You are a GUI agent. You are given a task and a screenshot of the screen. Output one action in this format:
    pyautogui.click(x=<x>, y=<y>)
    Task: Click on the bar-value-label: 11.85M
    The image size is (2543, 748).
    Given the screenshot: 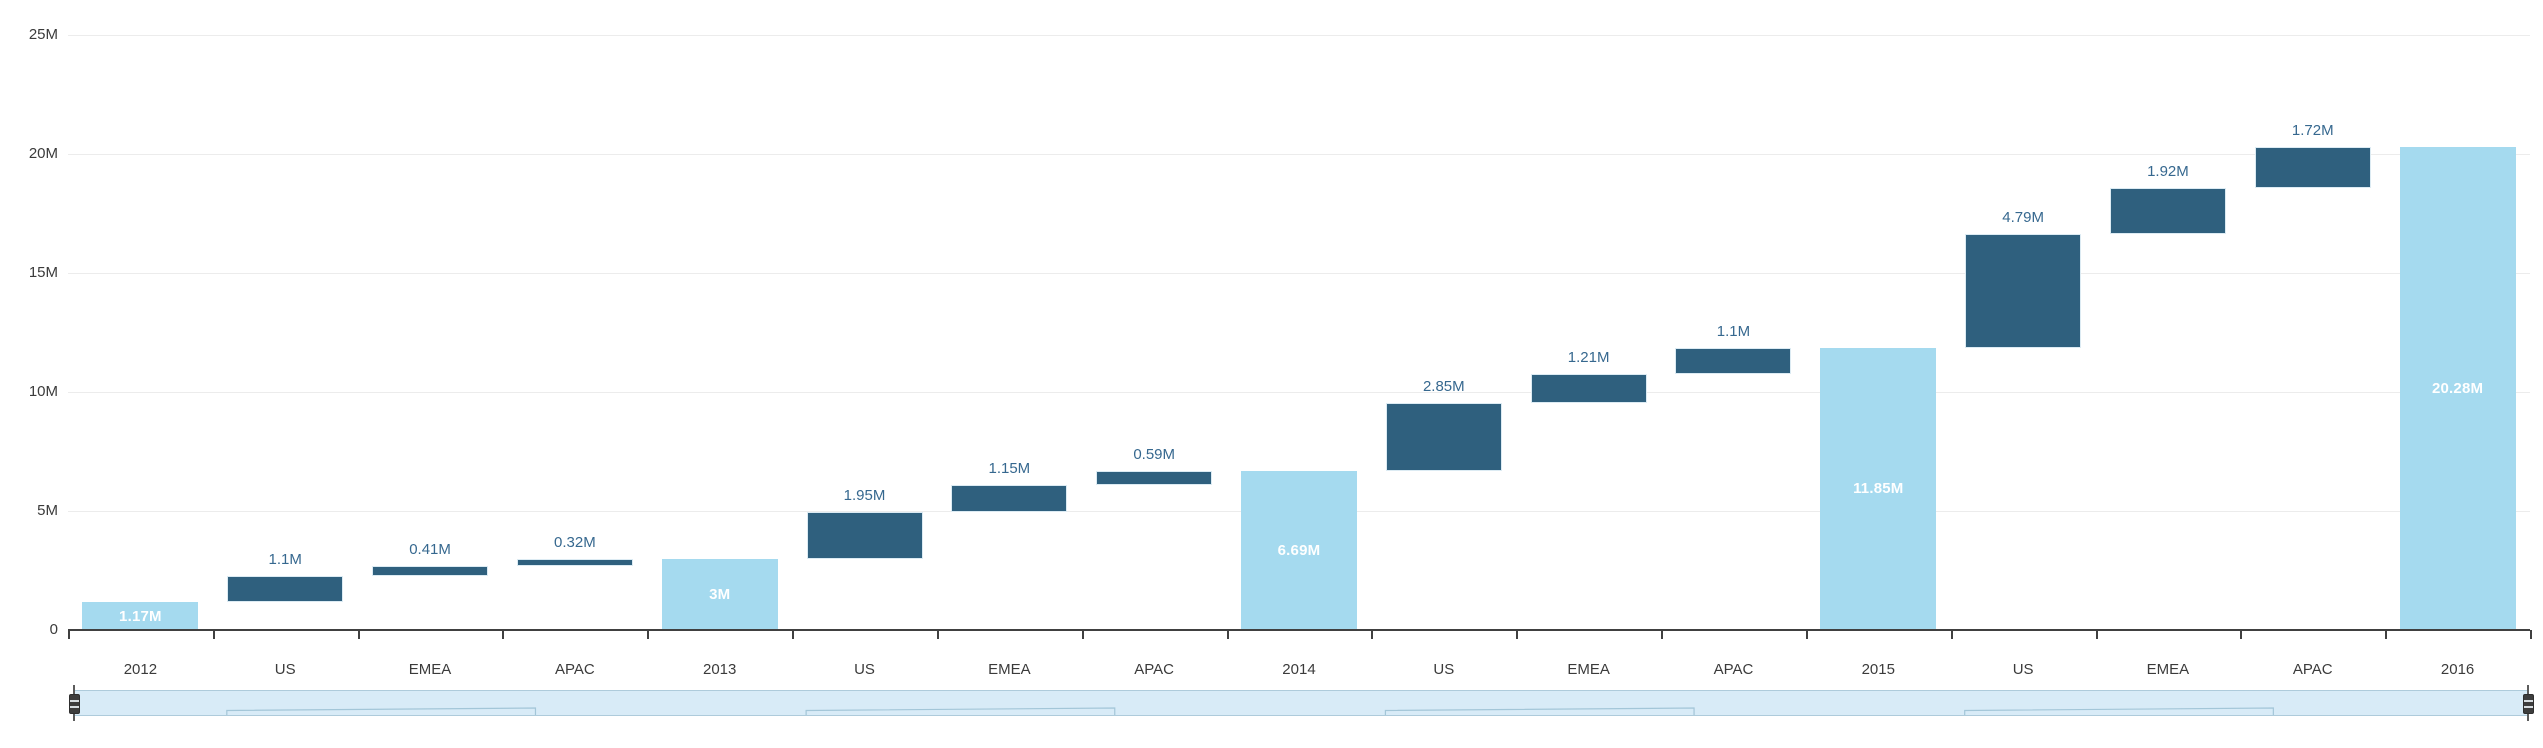 What is the action you would take?
    pyautogui.click(x=1878, y=489)
    